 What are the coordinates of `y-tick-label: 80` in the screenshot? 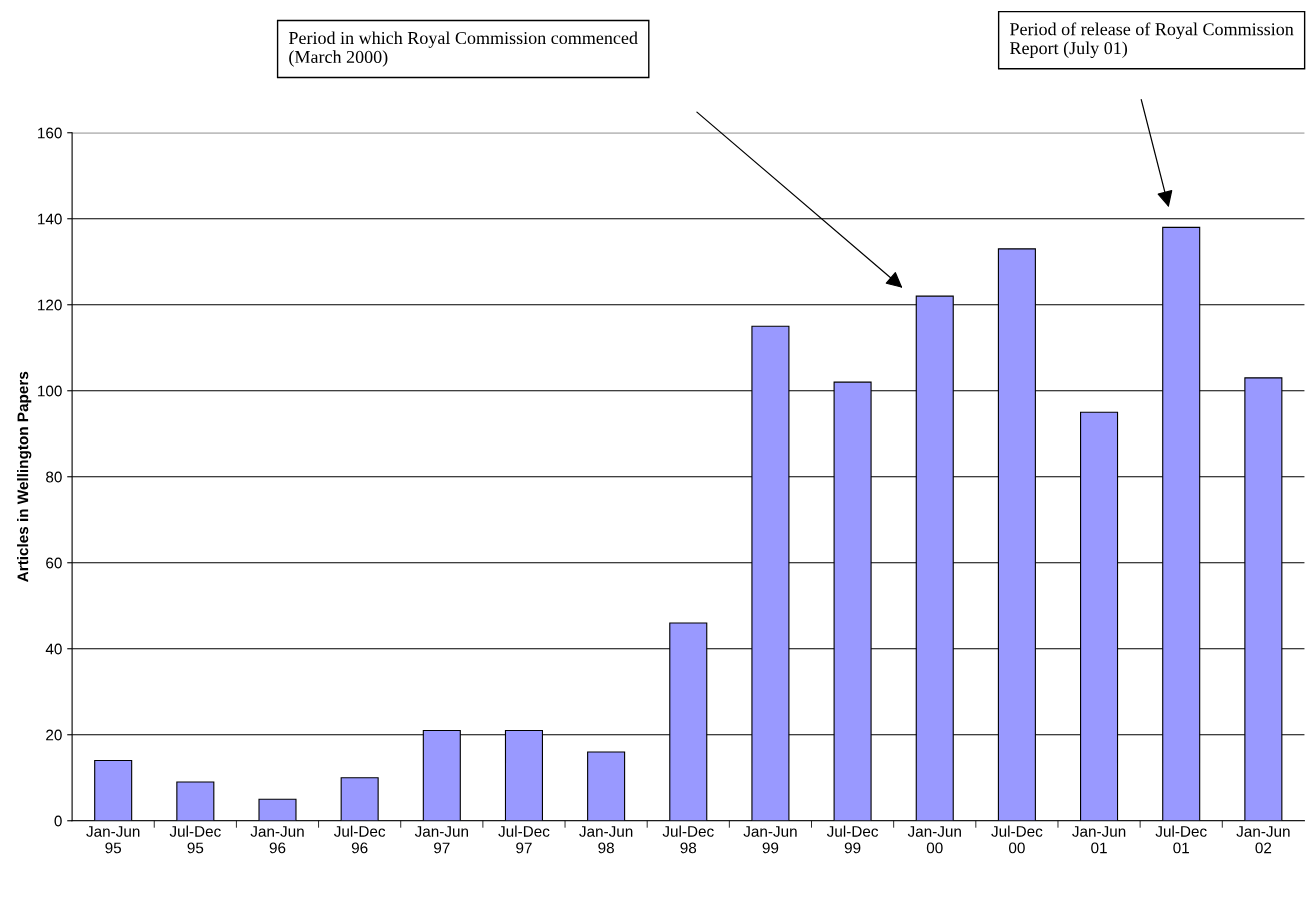 It's located at (54, 477).